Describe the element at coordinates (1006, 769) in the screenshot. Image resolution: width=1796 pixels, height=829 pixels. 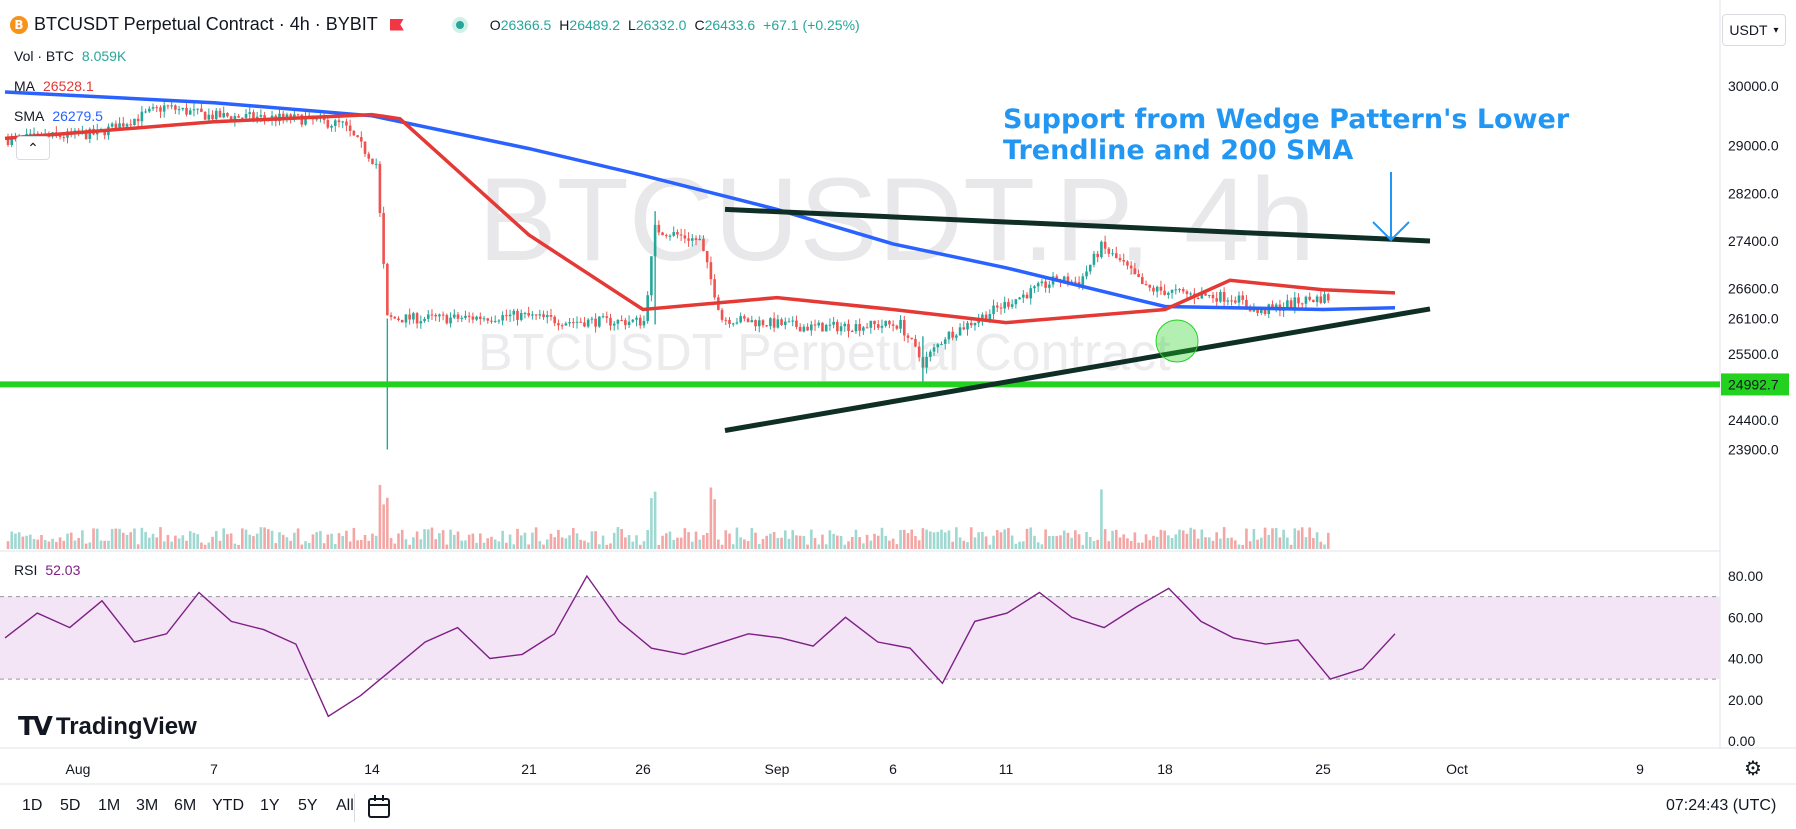
I see `time-tick-label: 11` at that location.